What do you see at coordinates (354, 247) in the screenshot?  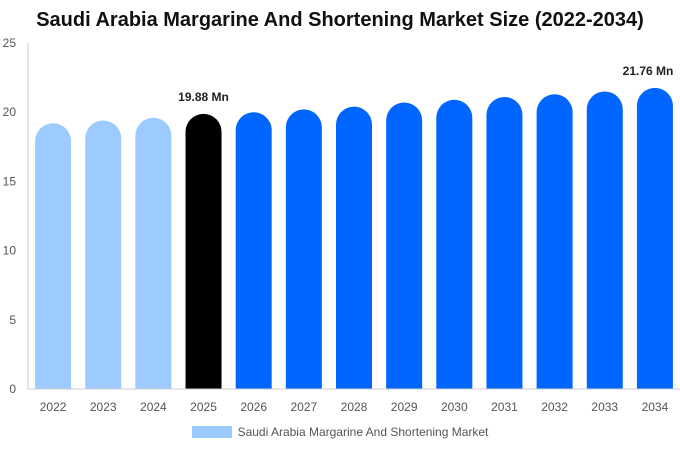 I see `bar-2028` at bounding box center [354, 247].